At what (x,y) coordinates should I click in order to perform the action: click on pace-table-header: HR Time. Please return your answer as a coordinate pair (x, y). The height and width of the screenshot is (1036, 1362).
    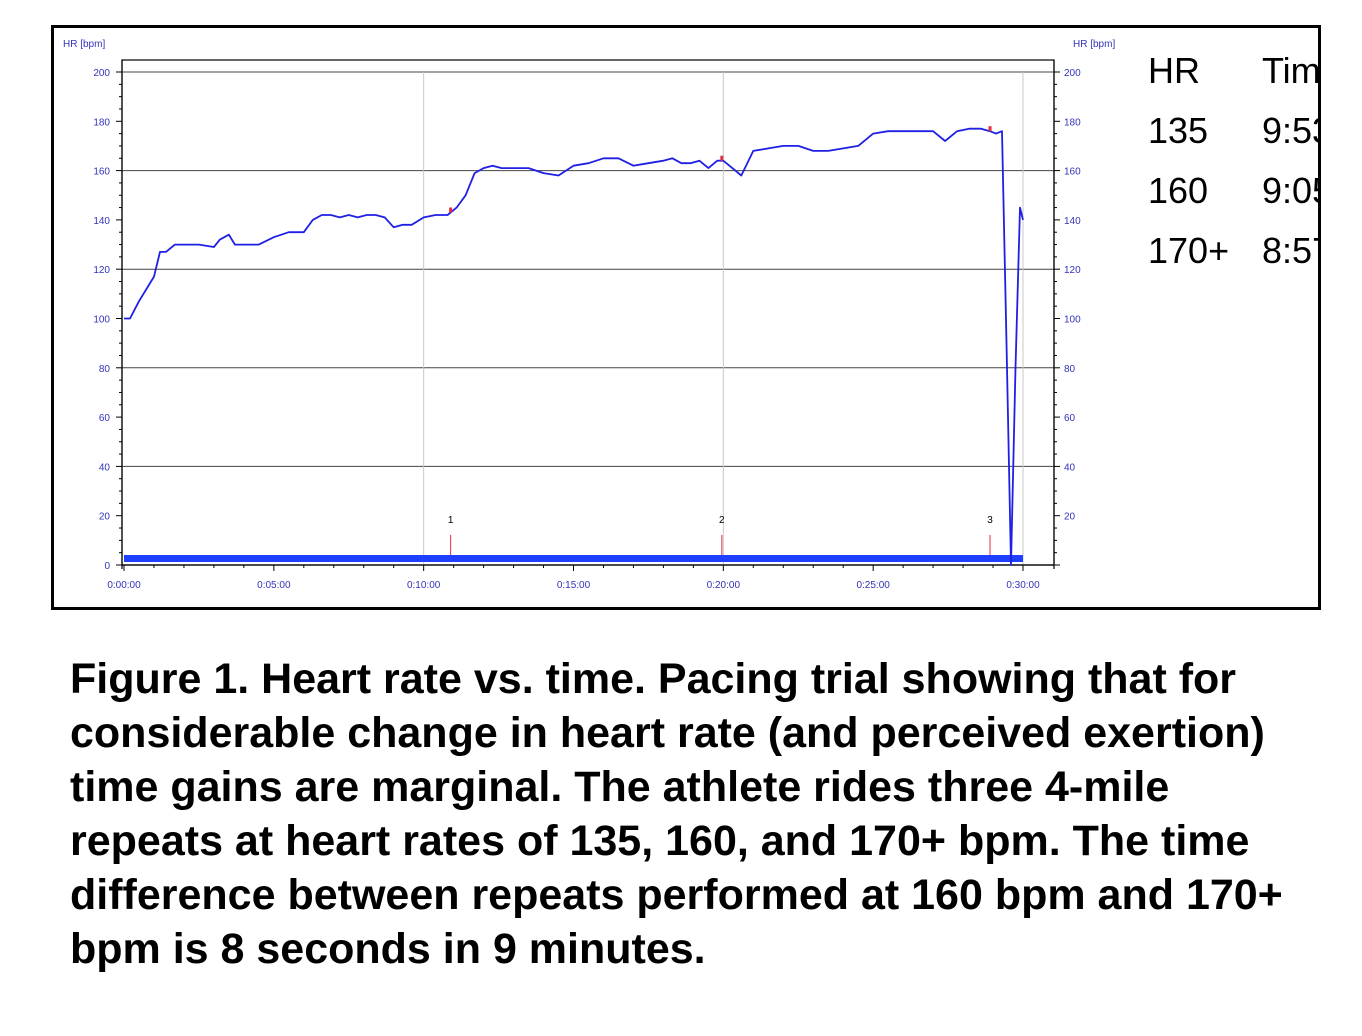
    Looking at the image, I should click on (1234, 76).